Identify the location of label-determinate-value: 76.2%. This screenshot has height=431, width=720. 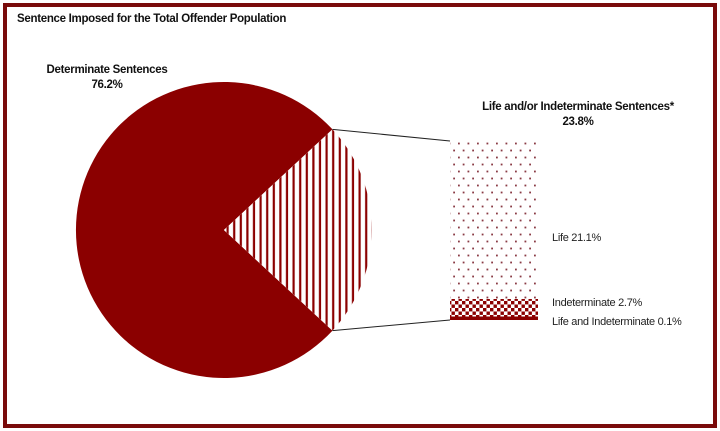
(107, 85).